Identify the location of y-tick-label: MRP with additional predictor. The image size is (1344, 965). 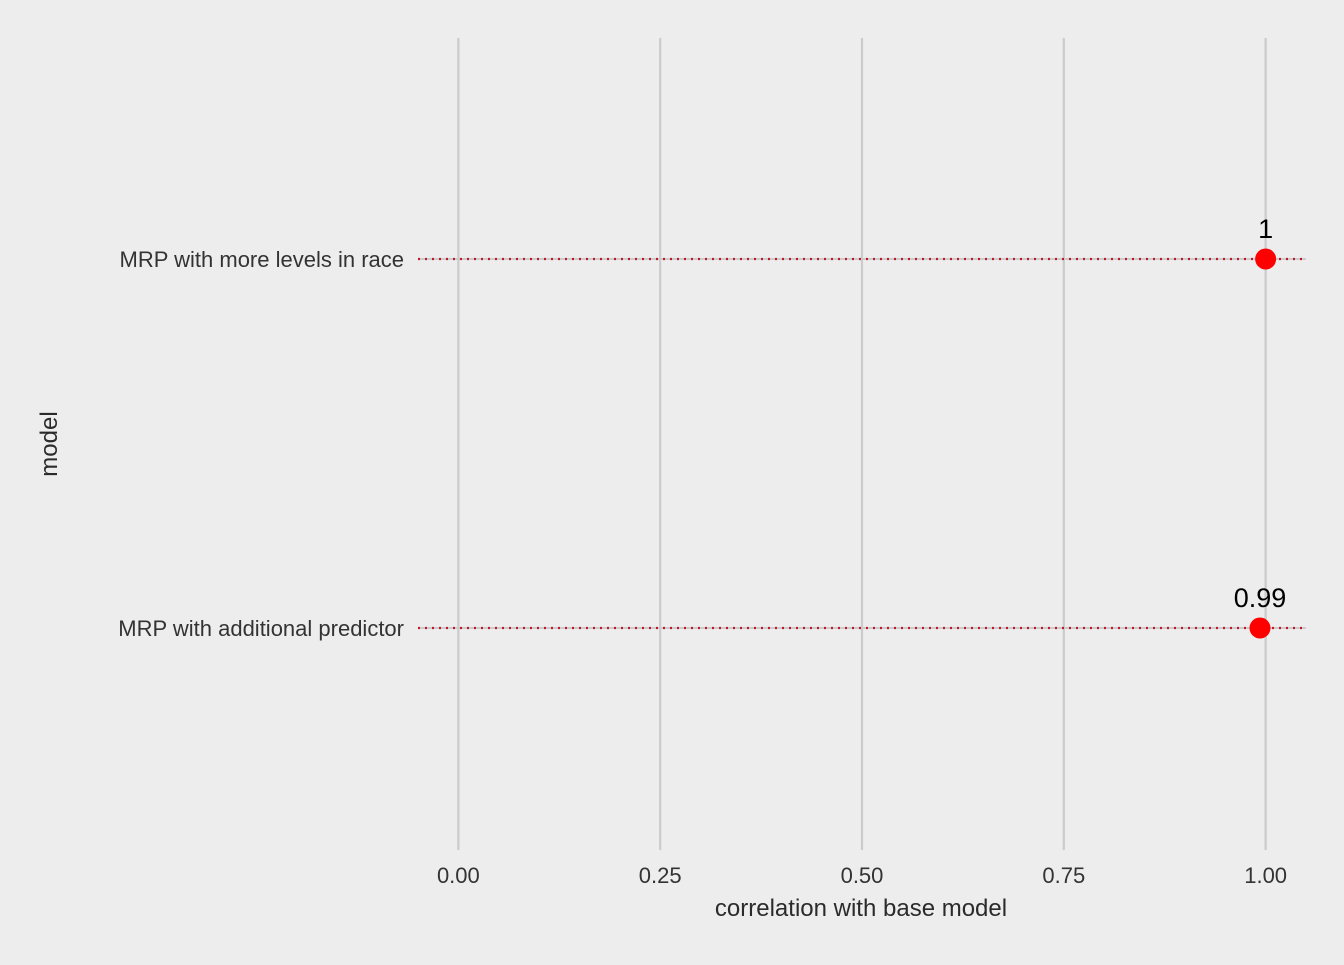
(261, 628).